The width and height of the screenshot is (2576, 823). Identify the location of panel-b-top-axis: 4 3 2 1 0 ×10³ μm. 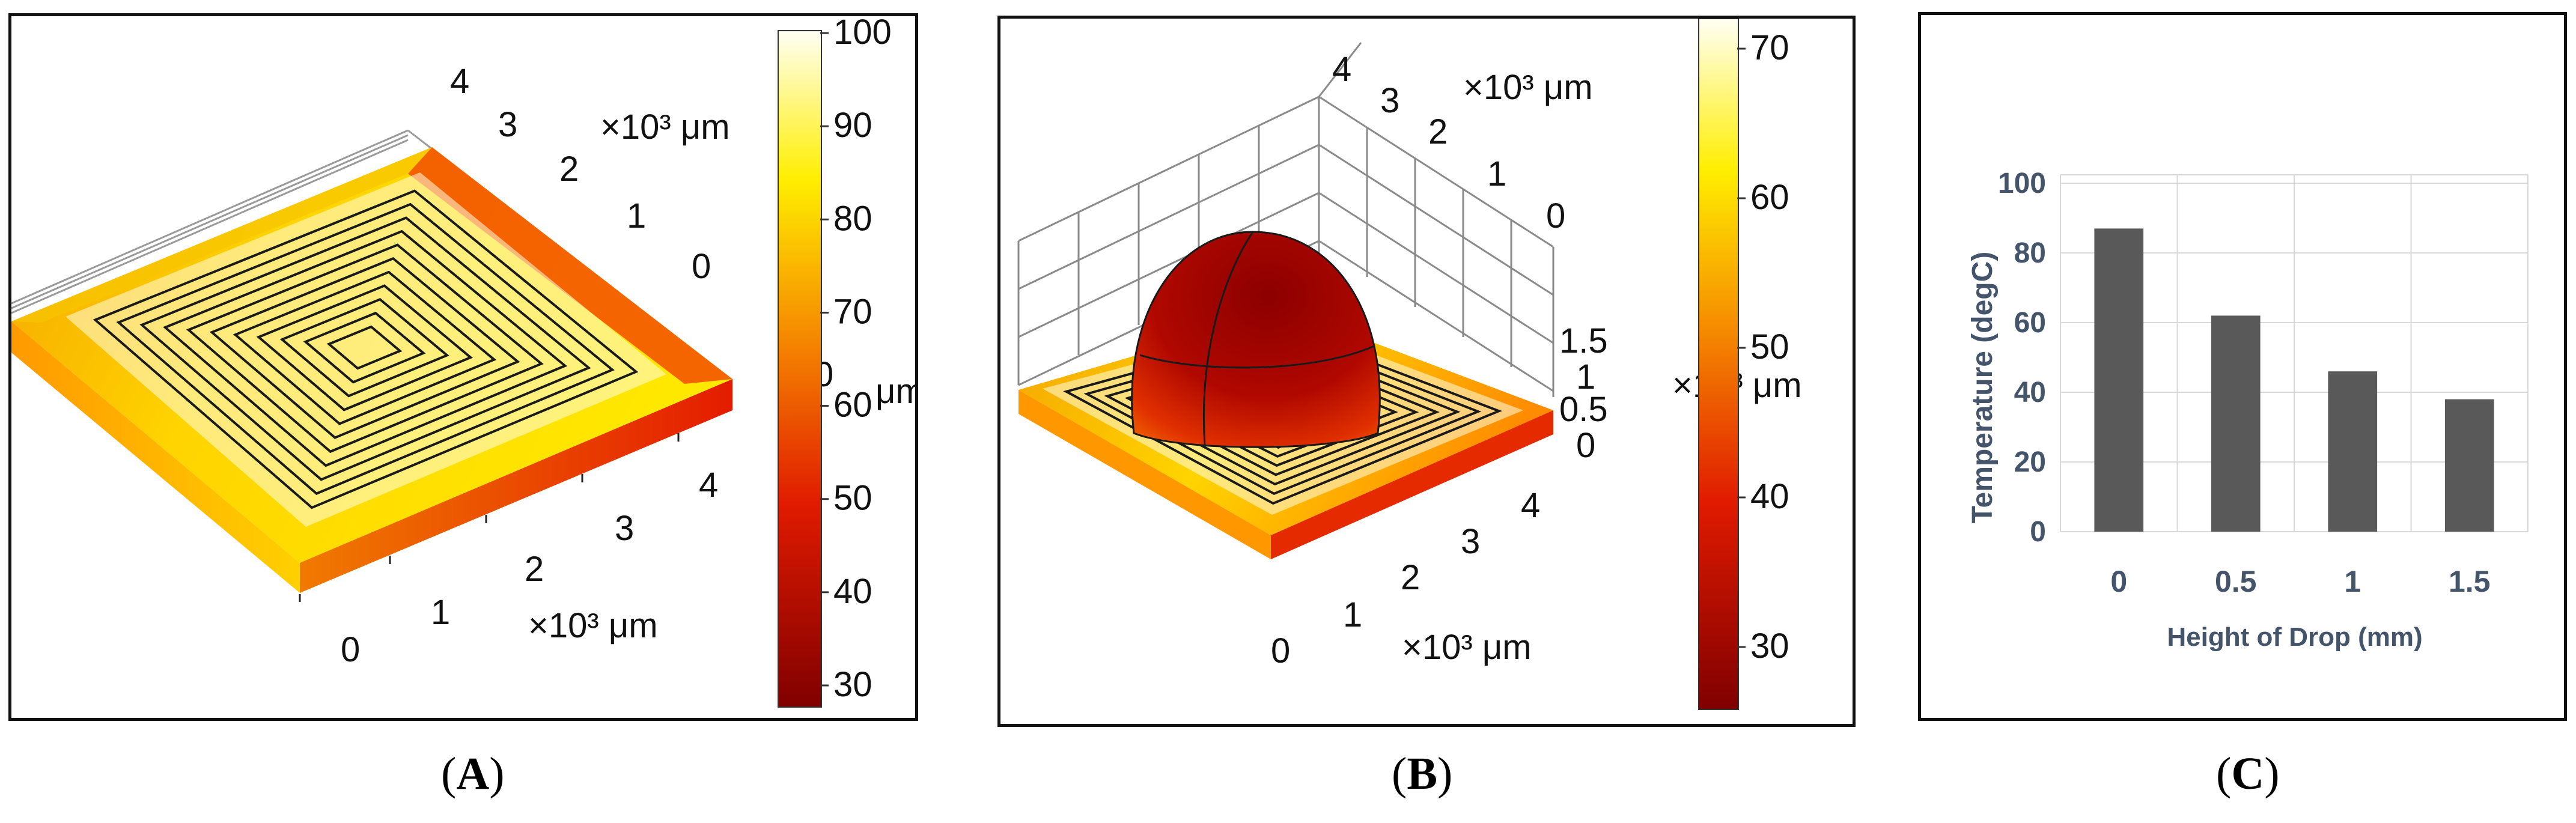
(1462, 143).